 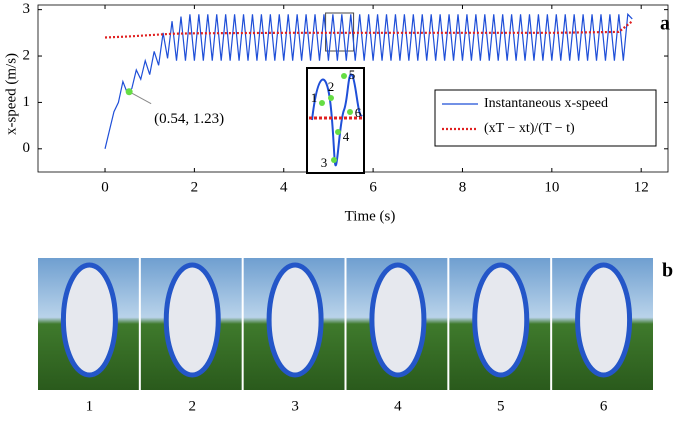 I want to click on inset-label: 1, so click(x=314, y=97).